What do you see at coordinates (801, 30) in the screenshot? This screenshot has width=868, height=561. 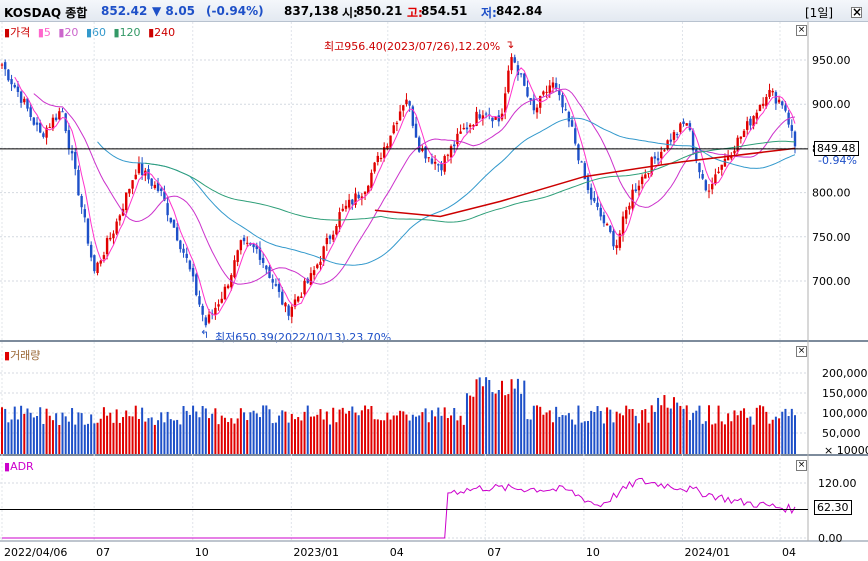 I see `price-panel-close-icon: ×` at bounding box center [801, 30].